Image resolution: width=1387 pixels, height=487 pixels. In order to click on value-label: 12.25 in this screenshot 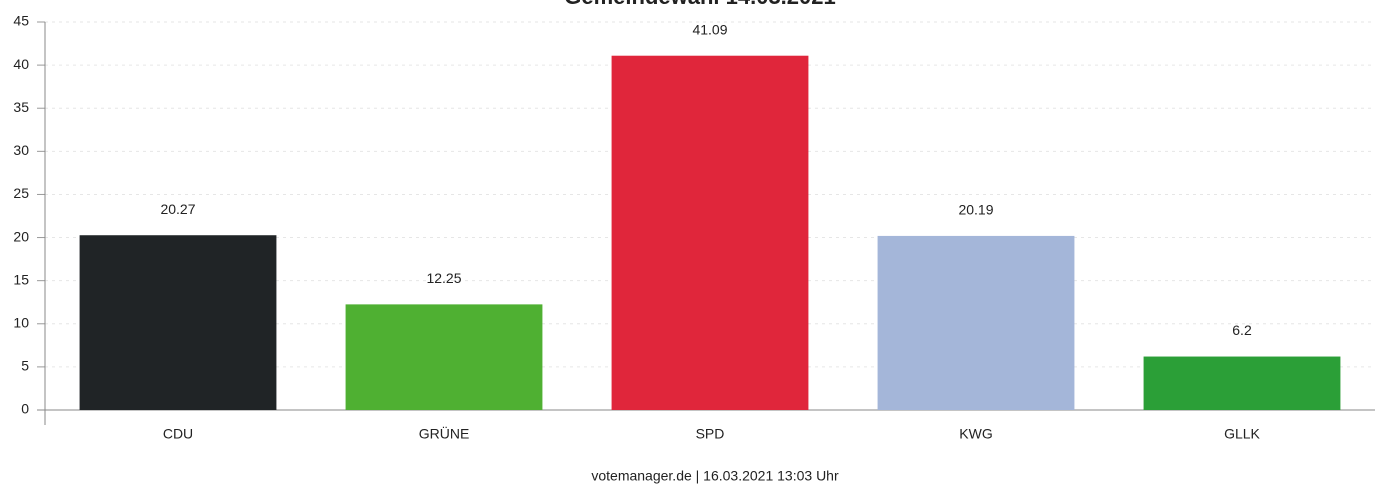, I will do `click(443, 278)`.